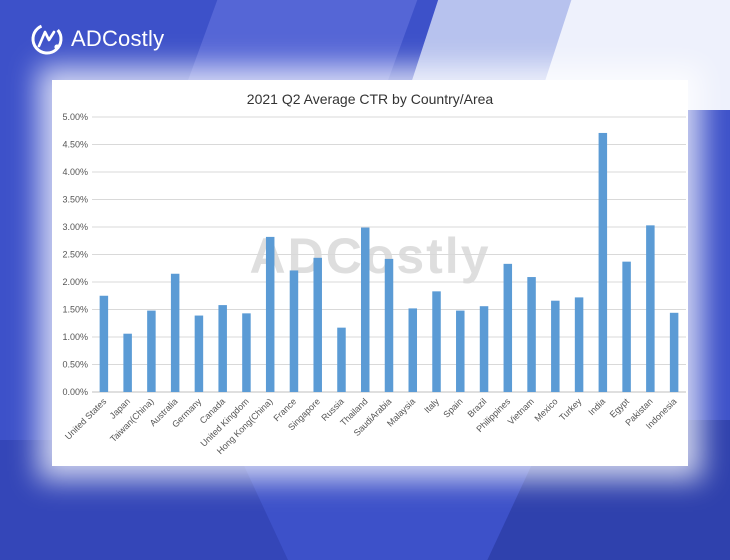 The height and width of the screenshot is (560, 730). Describe the element at coordinates (452, 407) in the screenshot. I see `x-tick-label: Spain` at that location.